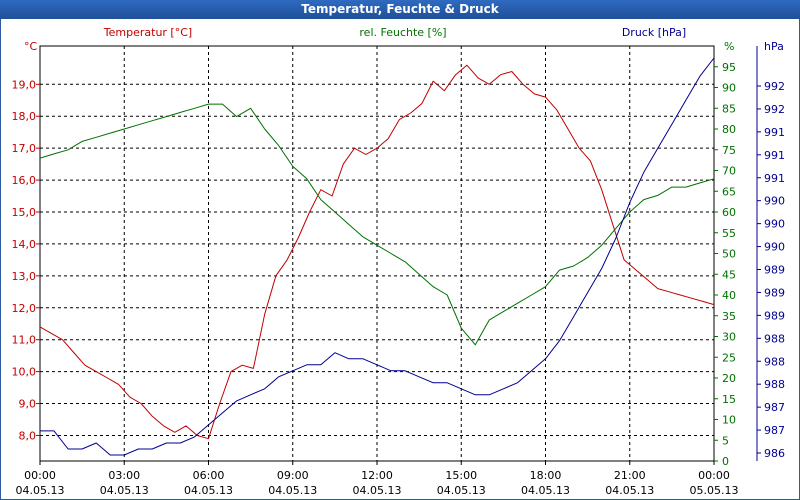 The image size is (800, 500). What do you see at coordinates (293, 475) in the screenshot?
I see `x-tick-time: 09:00` at bounding box center [293, 475].